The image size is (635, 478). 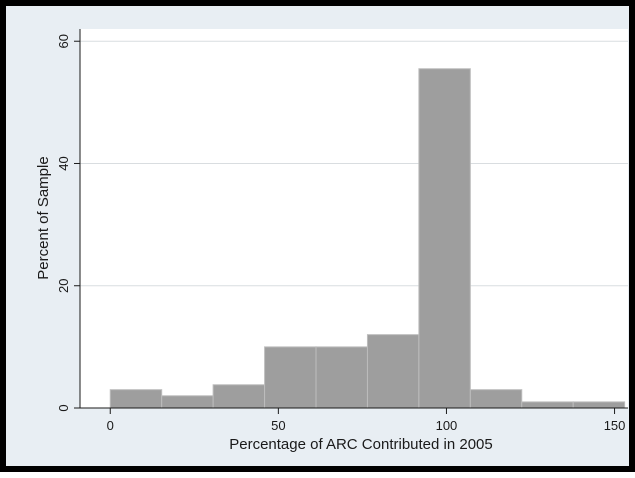 What do you see at coordinates (278, 425) in the screenshot?
I see `x-tick-label-50: 50` at bounding box center [278, 425].